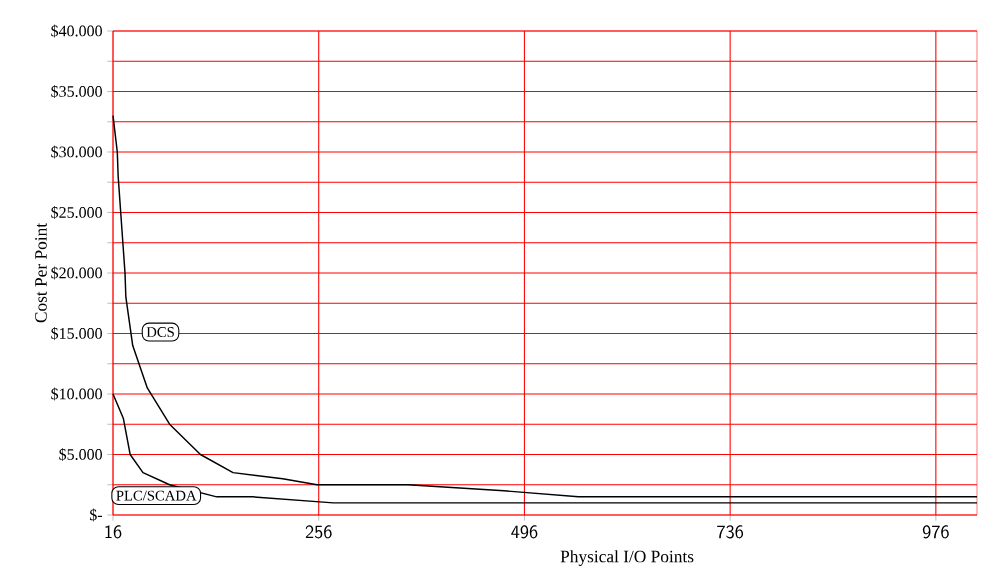 The height and width of the screenshot is (571, 1008). What do you see at coordinates (113, 532) in the screenshot?
I see `x-tick-label: 16` at bounding box center [113, 532].